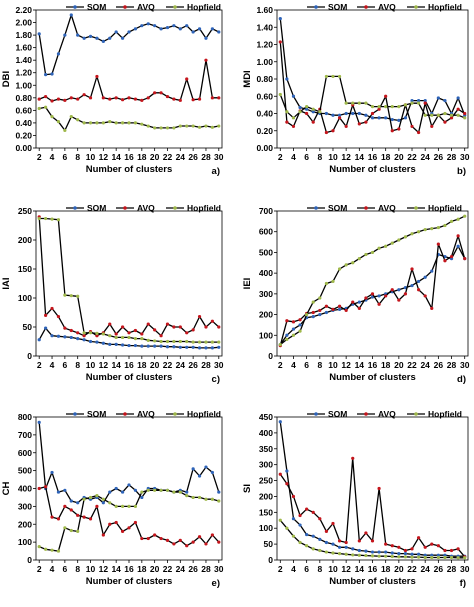  What do you see at coordinates (52, 365) in the screenshot?
I see `x-tick-label: 4` at bounding box center [52, 365].